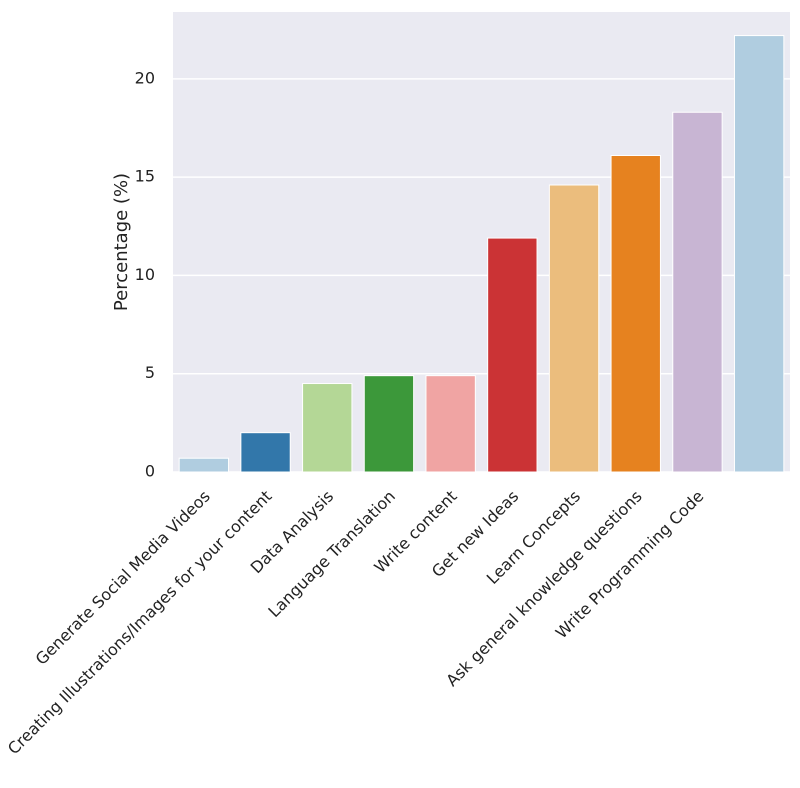 This screenshot has width=800, height=788. What do you see at coordinates (145, 77) in the screenshot?
I see `y-tick-label: 20` at bounding box center [145, 77].